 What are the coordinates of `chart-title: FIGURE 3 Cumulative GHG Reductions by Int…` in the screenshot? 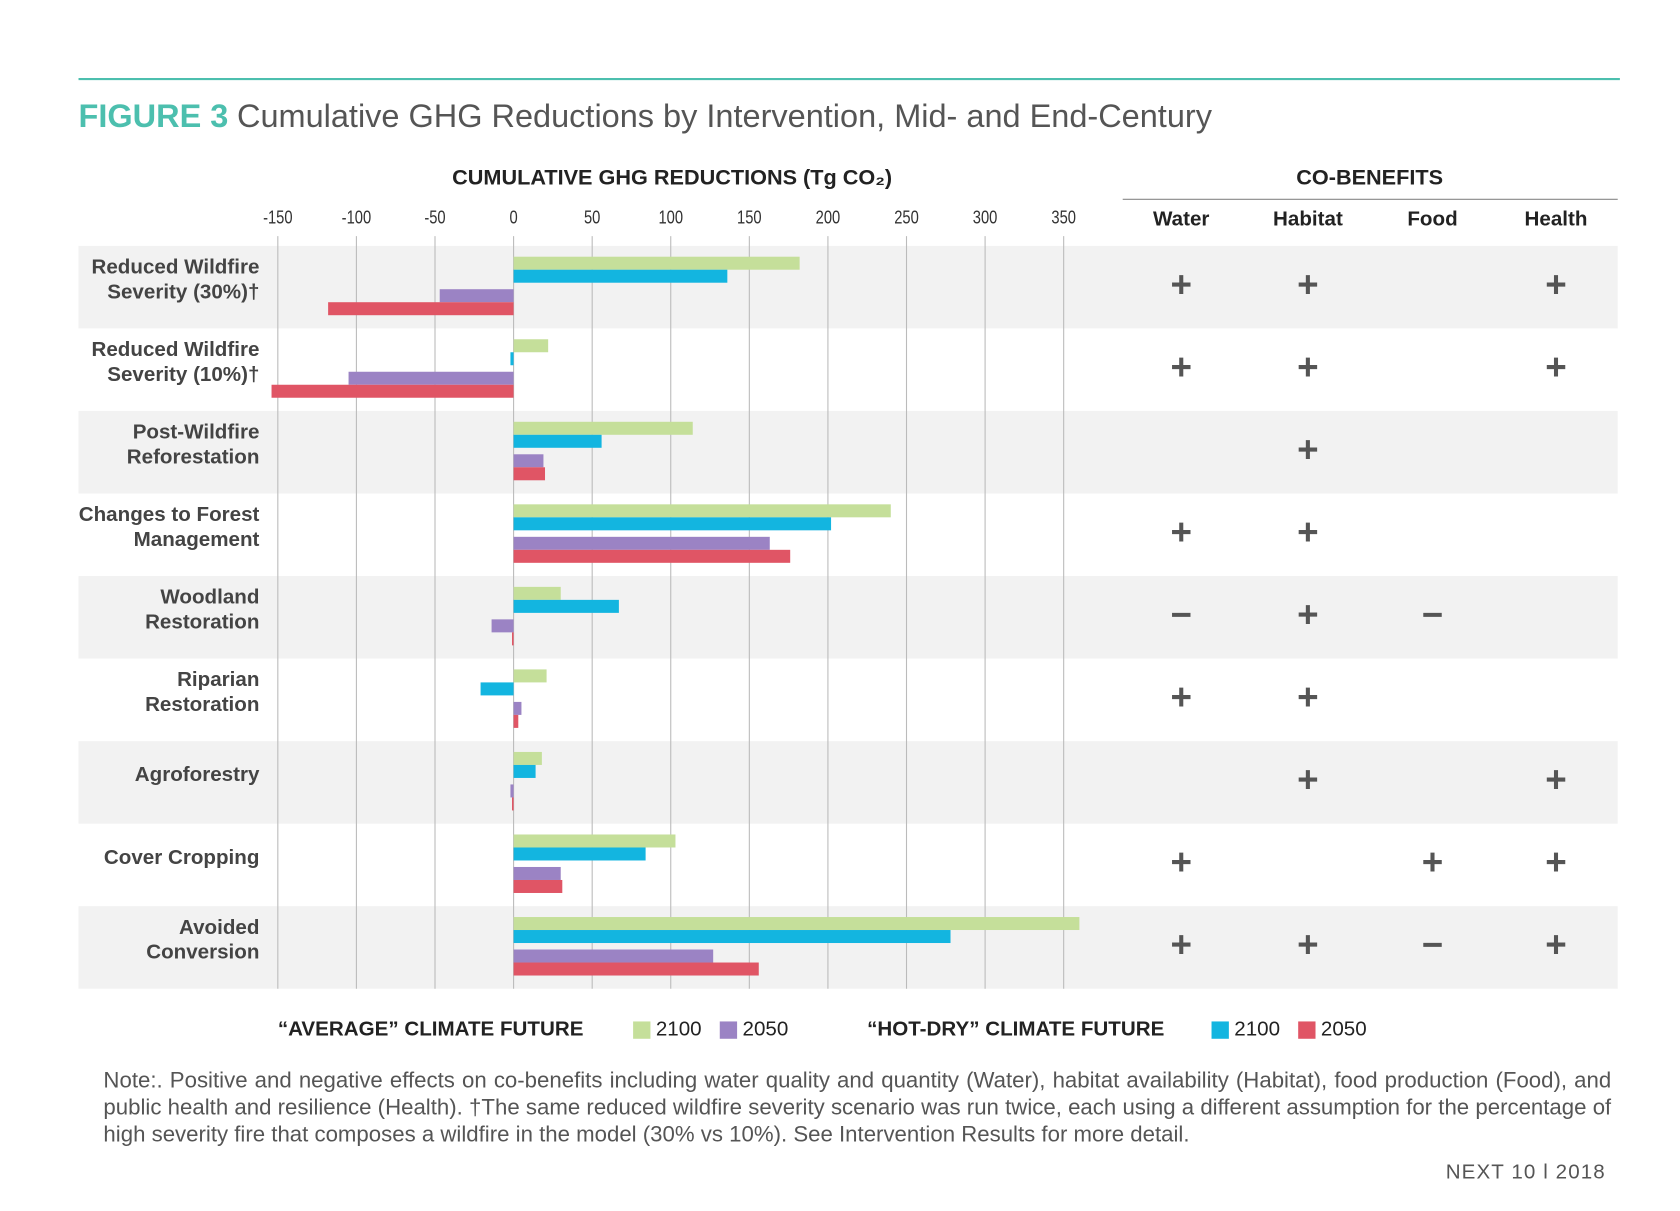 It's located at (646, 116).